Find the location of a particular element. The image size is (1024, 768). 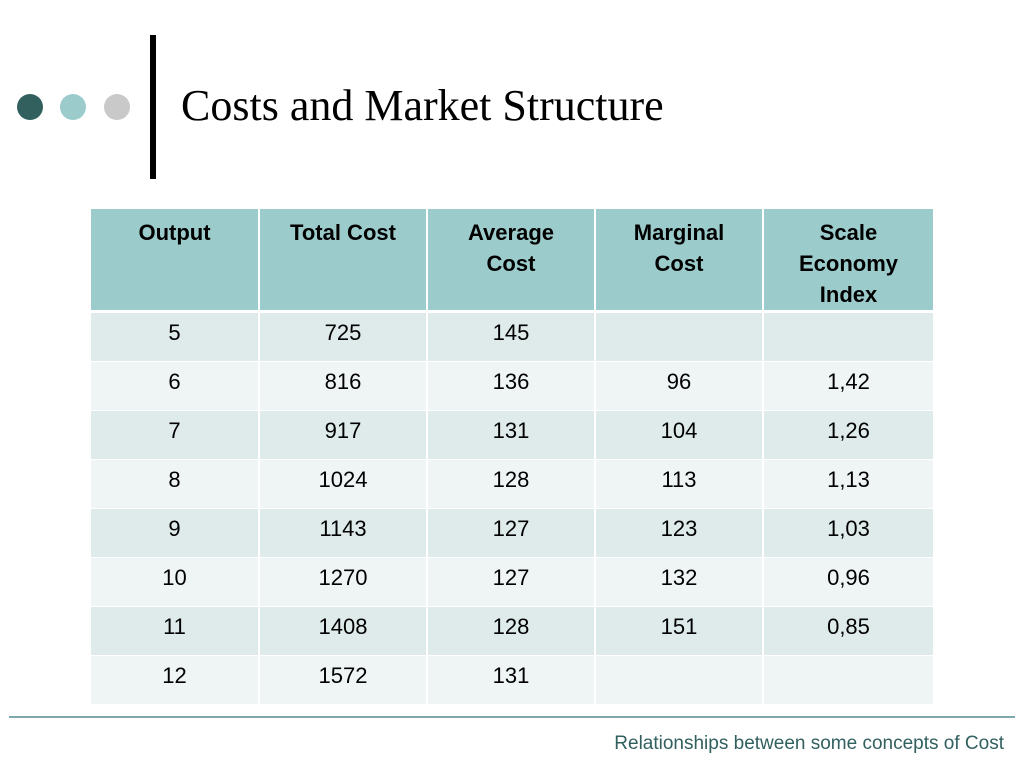

marginal-cost-cell: 151 is located at coordinates (679, 631).